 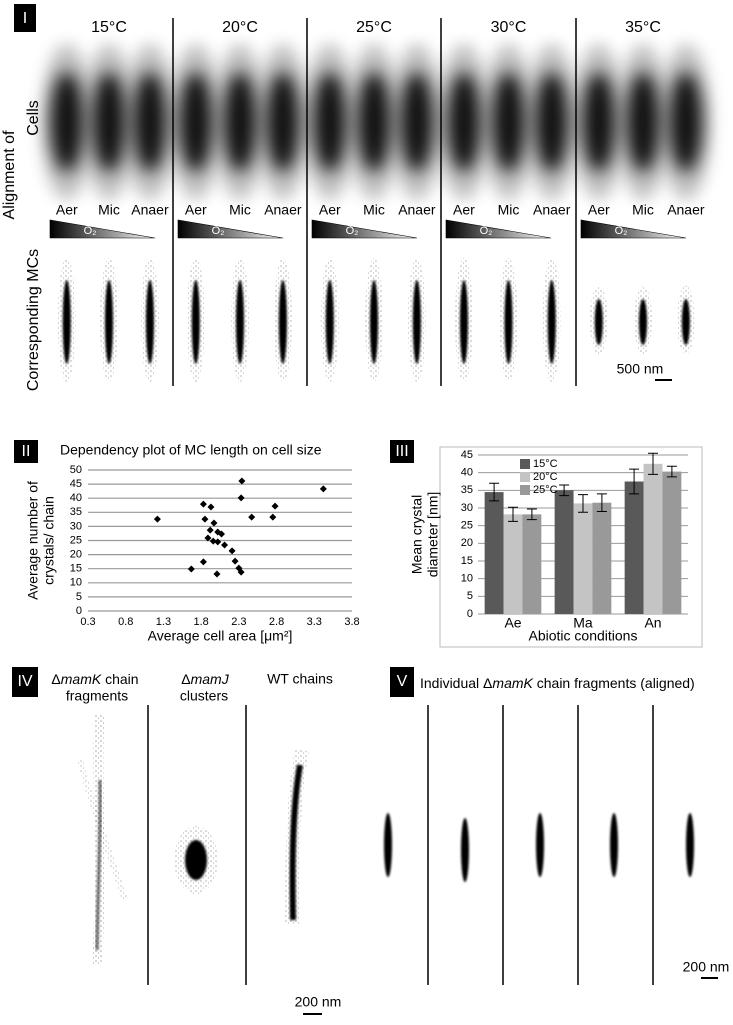 I want to click on y-tick-label: 25, so click(x=76, y=540).